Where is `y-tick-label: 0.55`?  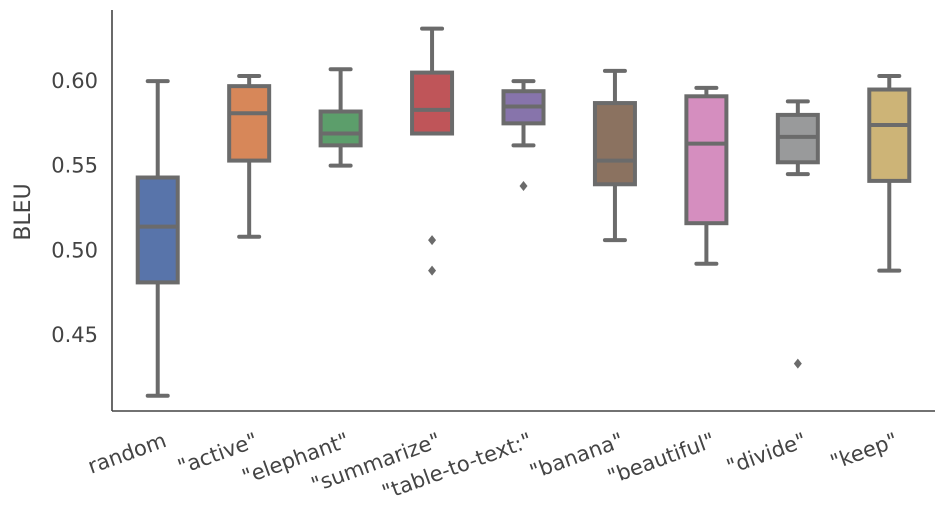 y-tick-label: 0.55 is located at coordinates (74, 166).